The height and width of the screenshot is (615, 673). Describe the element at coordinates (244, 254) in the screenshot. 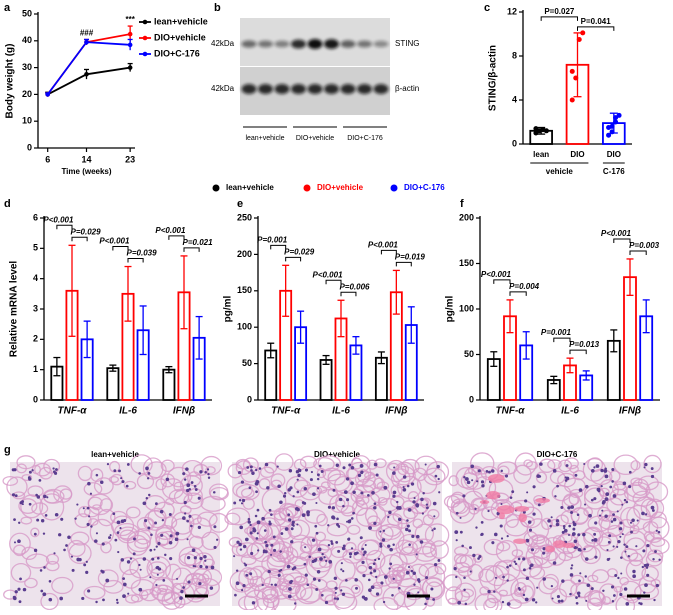

I see `y-tick-label: 200` at that location.